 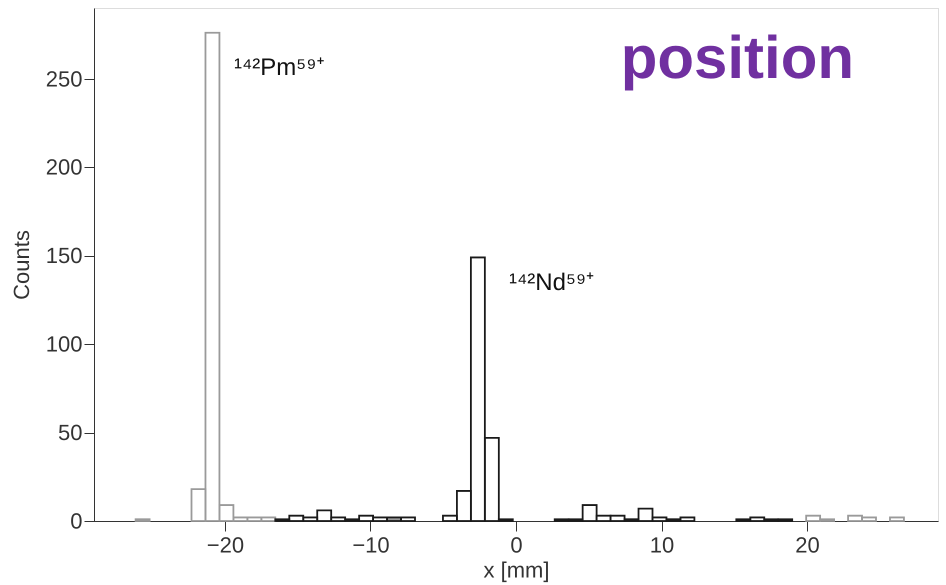 I want to click on y-tick-label: 200, so click(x=64, y=167).